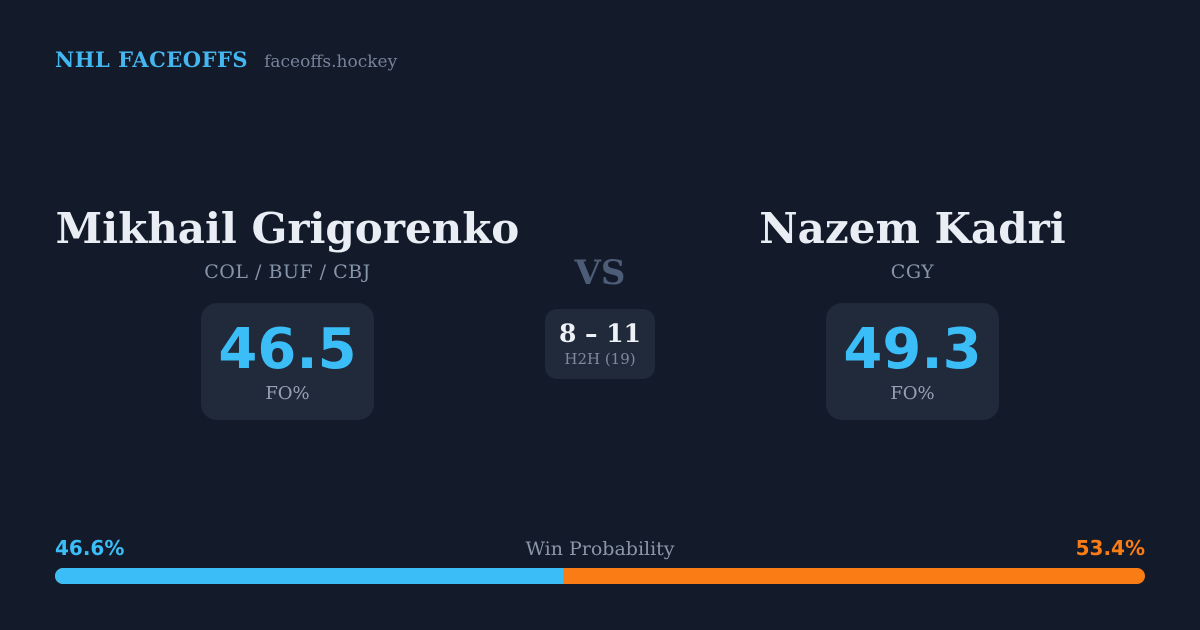  What do you see at coordinates (1110, 548) in the screenshot?
I see `win-probability-right-pct: 53.4%` at bounding box center [1110, 548].